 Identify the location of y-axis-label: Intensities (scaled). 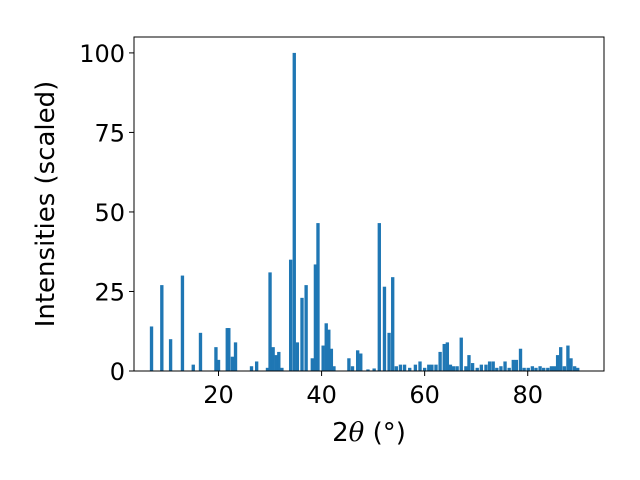
(46, 204).